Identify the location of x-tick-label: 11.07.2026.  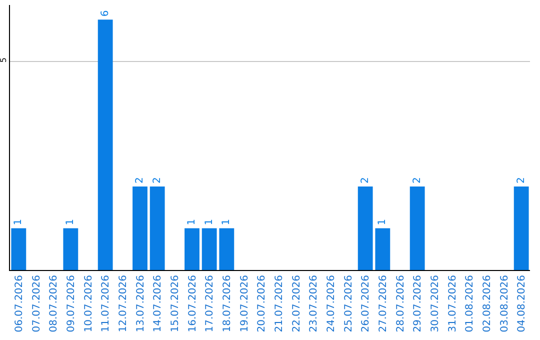
(106, 303).